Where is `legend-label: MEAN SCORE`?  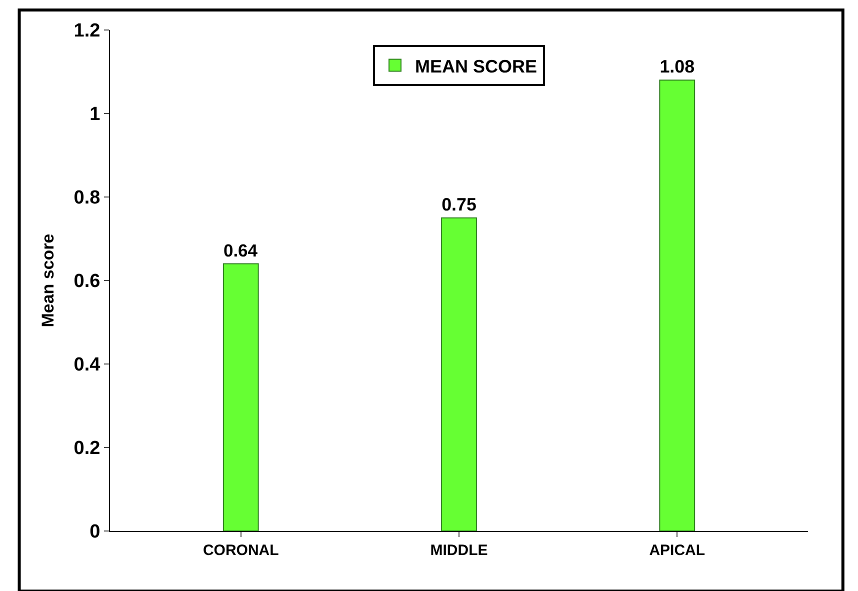
legend-label: MEAN SCORE is located at coordinates (476, 66).